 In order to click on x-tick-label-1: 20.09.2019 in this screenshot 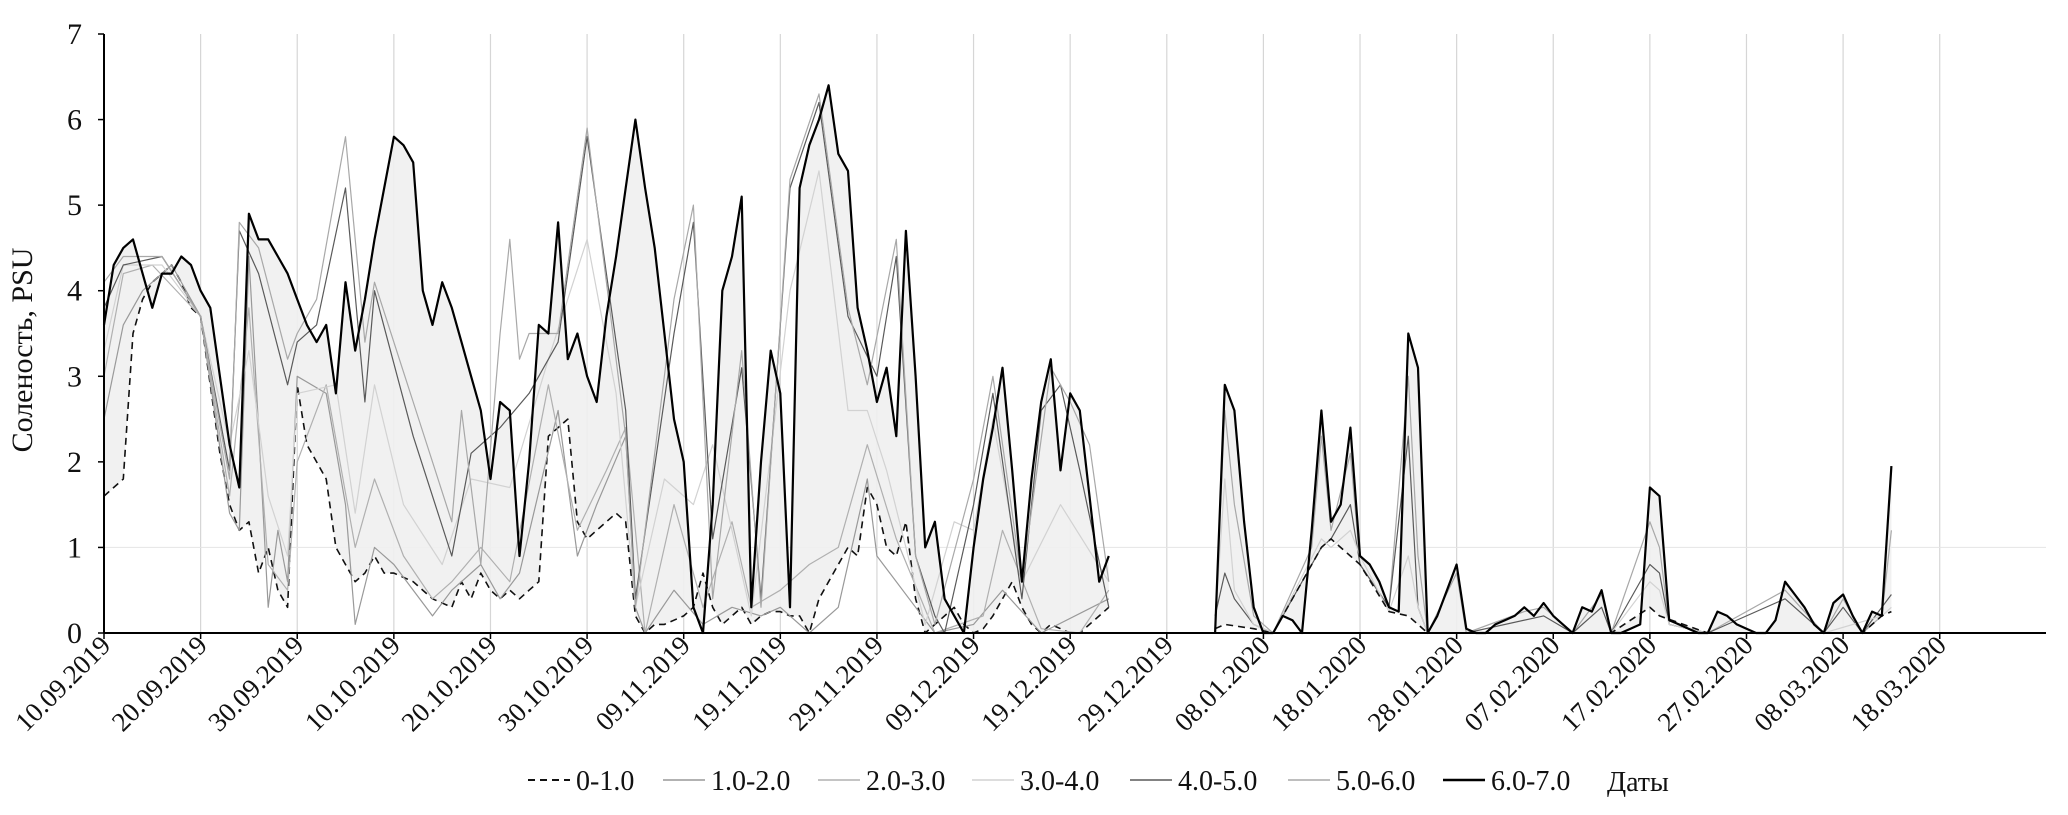, I will do `click(159, 683)`.